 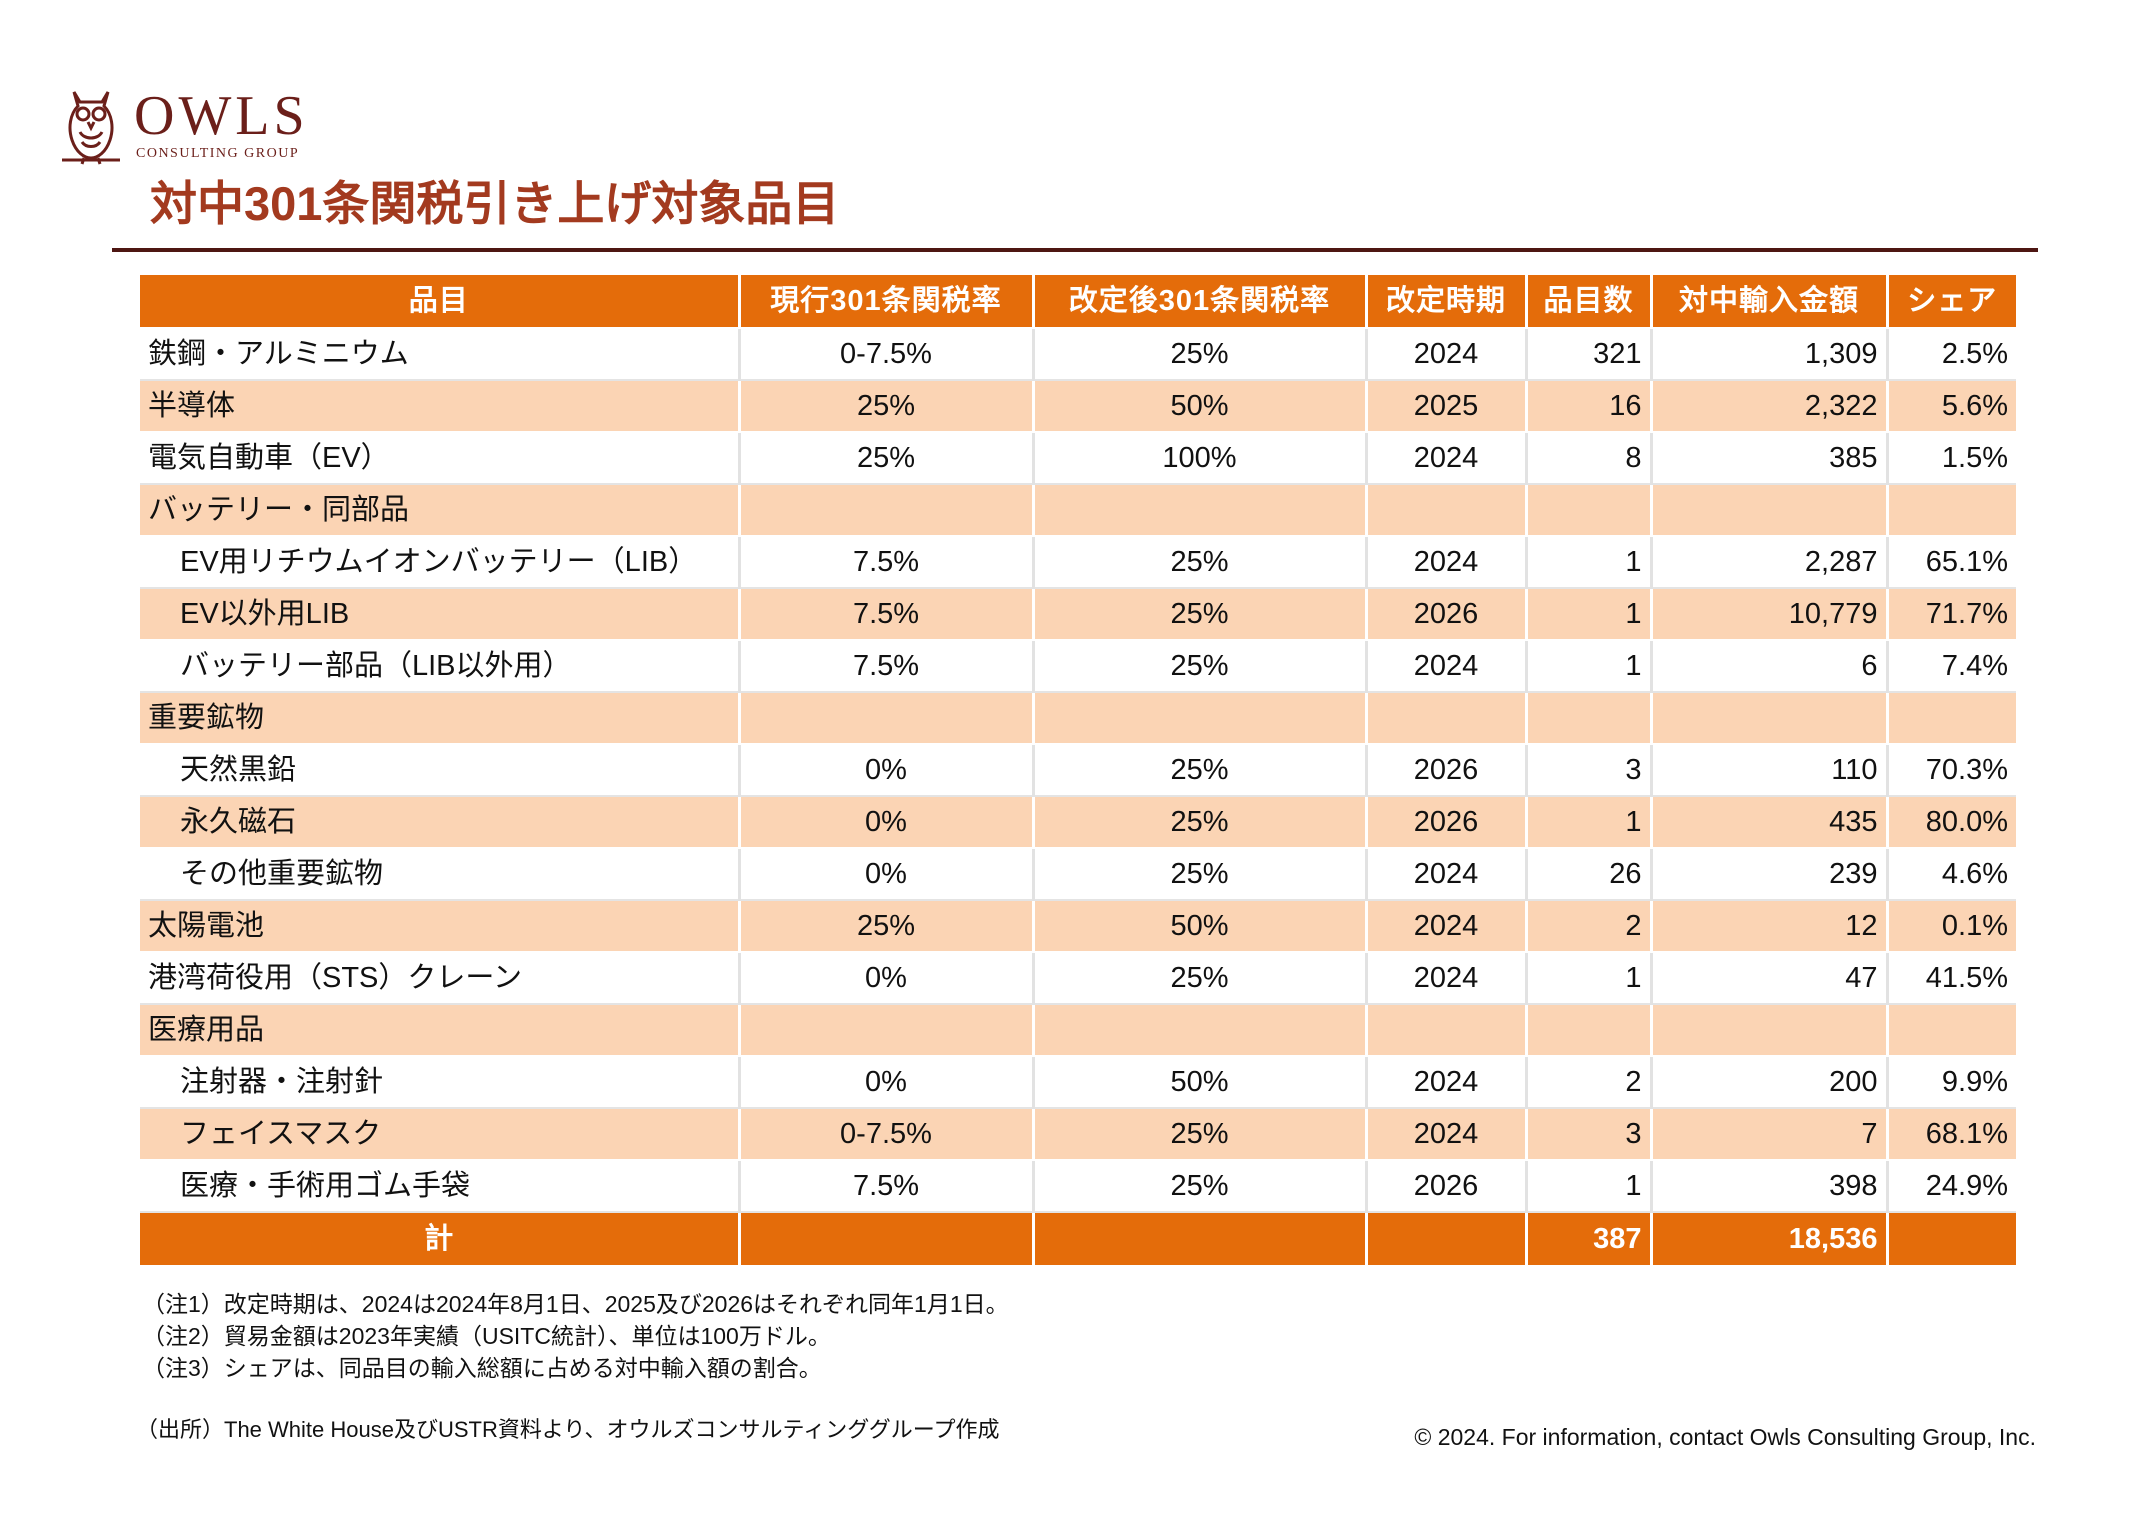 What do you see at coordinates (1951, 302) in the screenshot?
I see `col-header-share: シェア` at bounding box center [1951, 302].